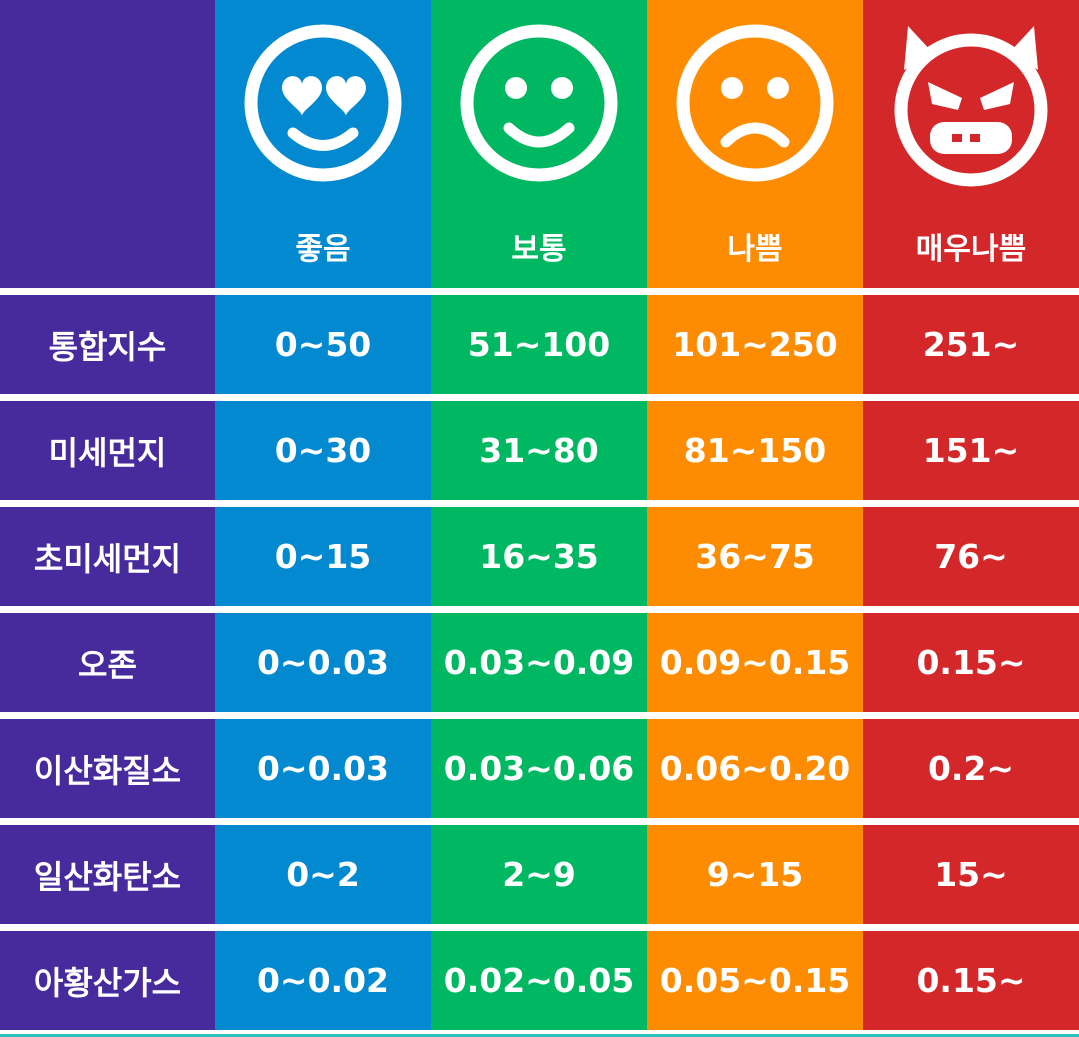  I want to click on range-good: 0~30, so click(323, 447).